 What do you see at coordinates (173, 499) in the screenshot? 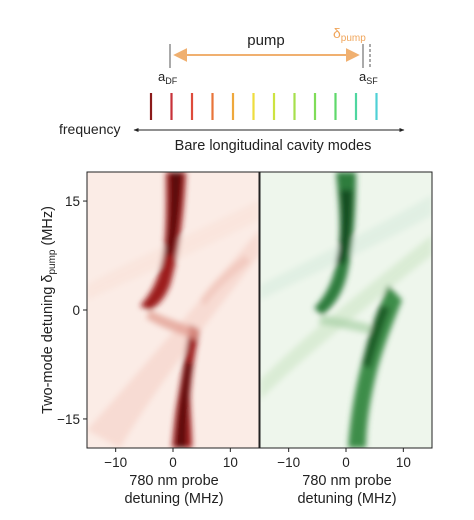
I see `left-x-axis-label-line2: detuning (MHz)` at bounding box center [173, 499].